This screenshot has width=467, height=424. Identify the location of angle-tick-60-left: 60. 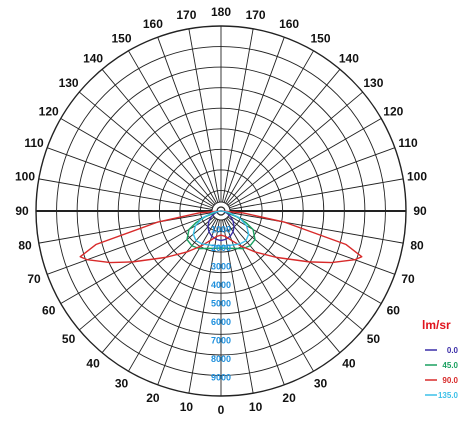
(49, 311).